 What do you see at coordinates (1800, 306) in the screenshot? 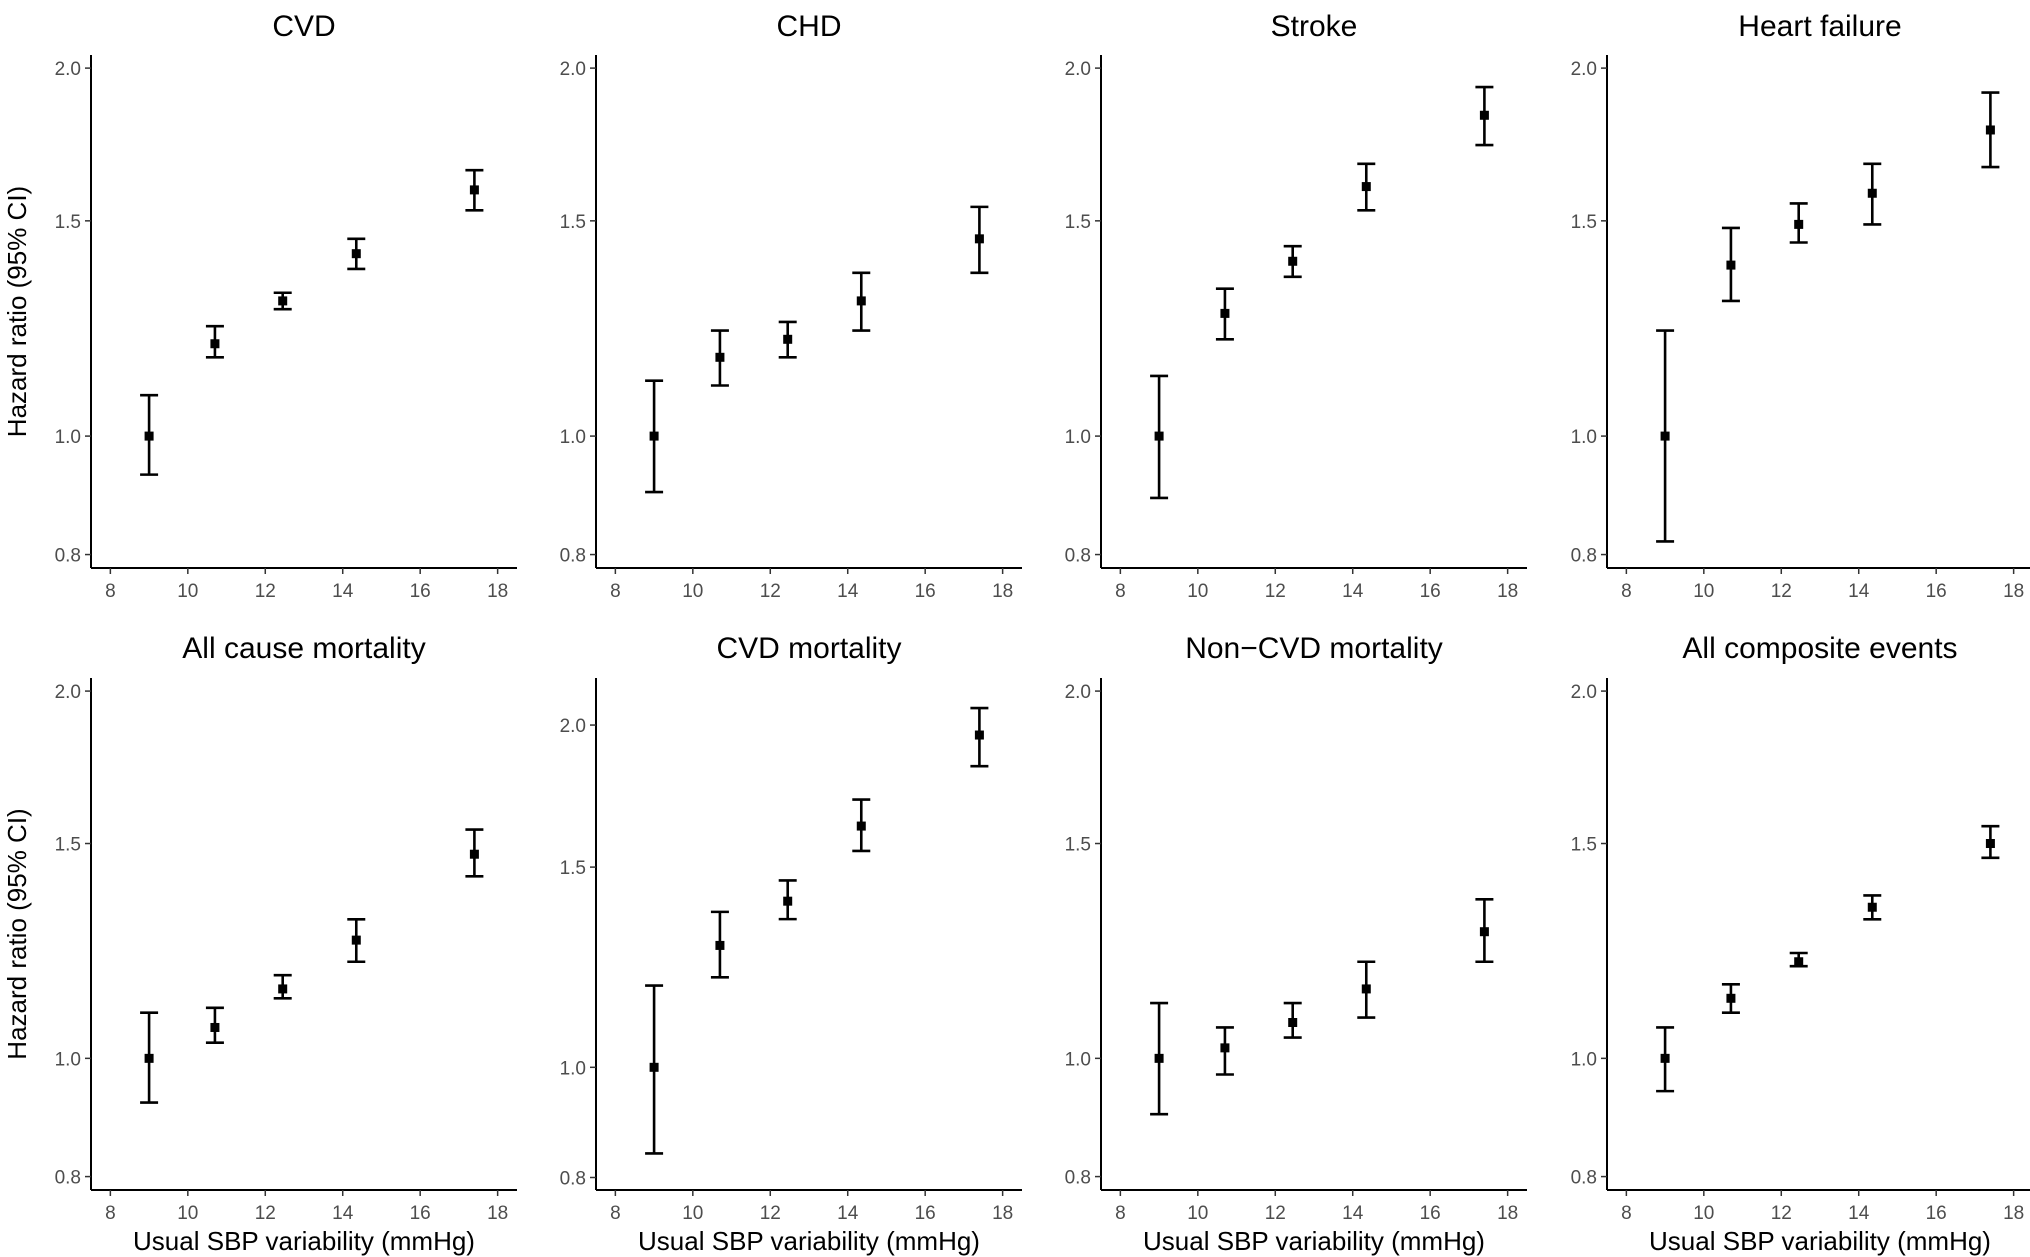
I see `panel-3: Heart failure 0.8 1.0 1.5 2.0 8 10 12 14 16 18` at bounding box center [1800, 306].